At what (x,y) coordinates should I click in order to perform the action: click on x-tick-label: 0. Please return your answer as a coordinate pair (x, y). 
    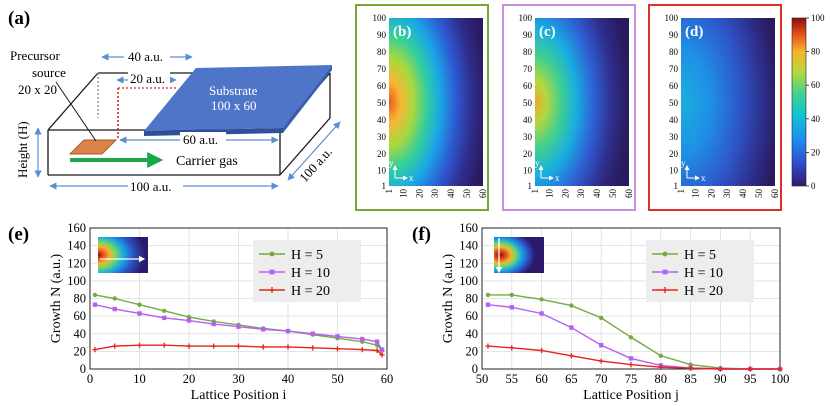
    Looking at the image, I should click on (90, 379).